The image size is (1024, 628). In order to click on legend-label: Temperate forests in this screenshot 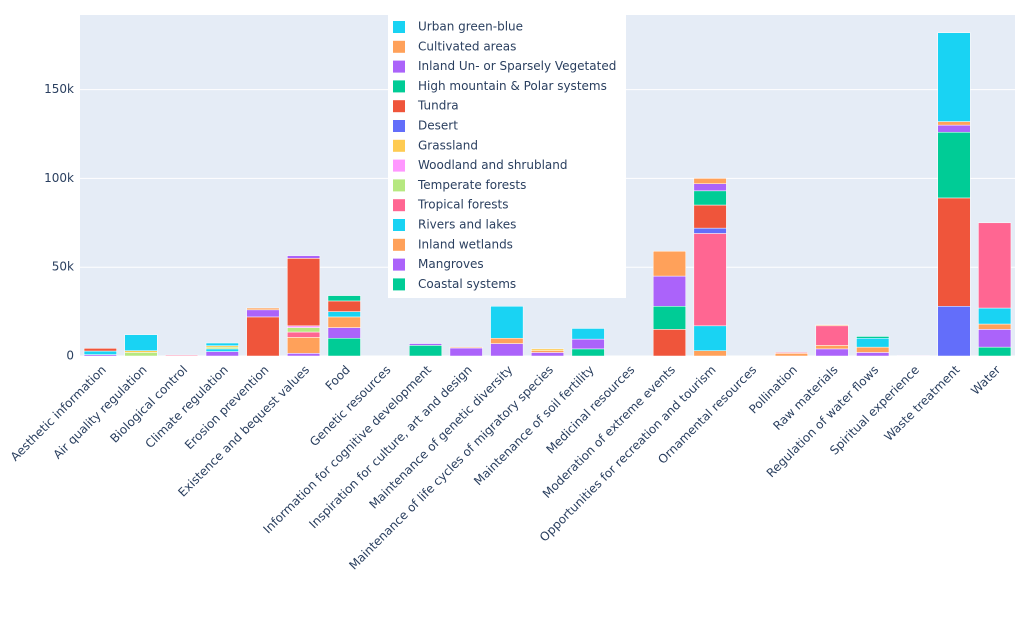, I will do `click(471, 185)`.